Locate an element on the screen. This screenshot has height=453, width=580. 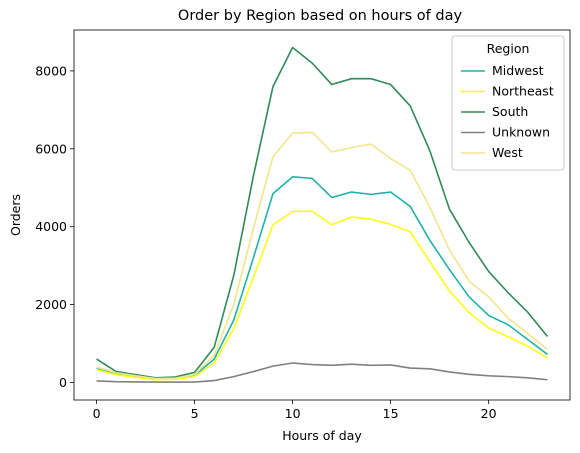
y-tick-label: 6000 is located at coordinates (51, 148).